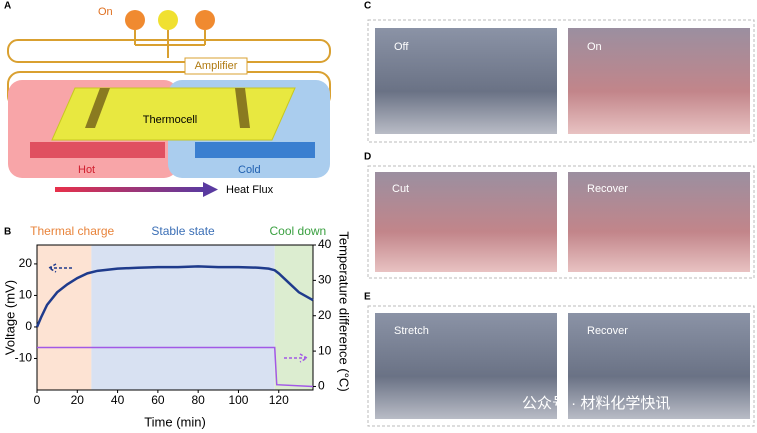  I want to click on x-tick-label: 40, so click(118, 400).